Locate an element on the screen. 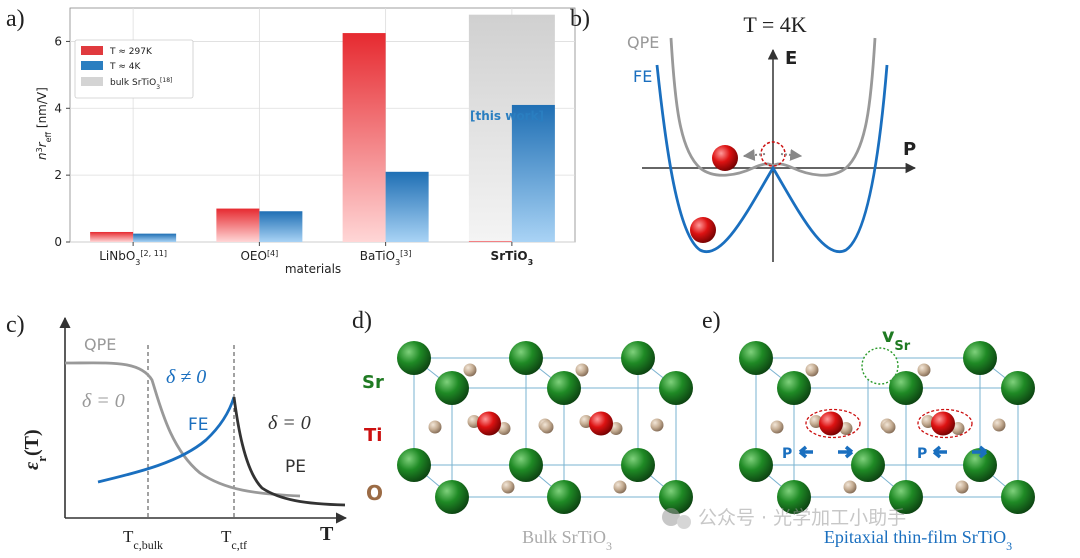 This screenshot has width=1080, height=558. label-qpe-c: QPE is located at coordinates (100, 344).